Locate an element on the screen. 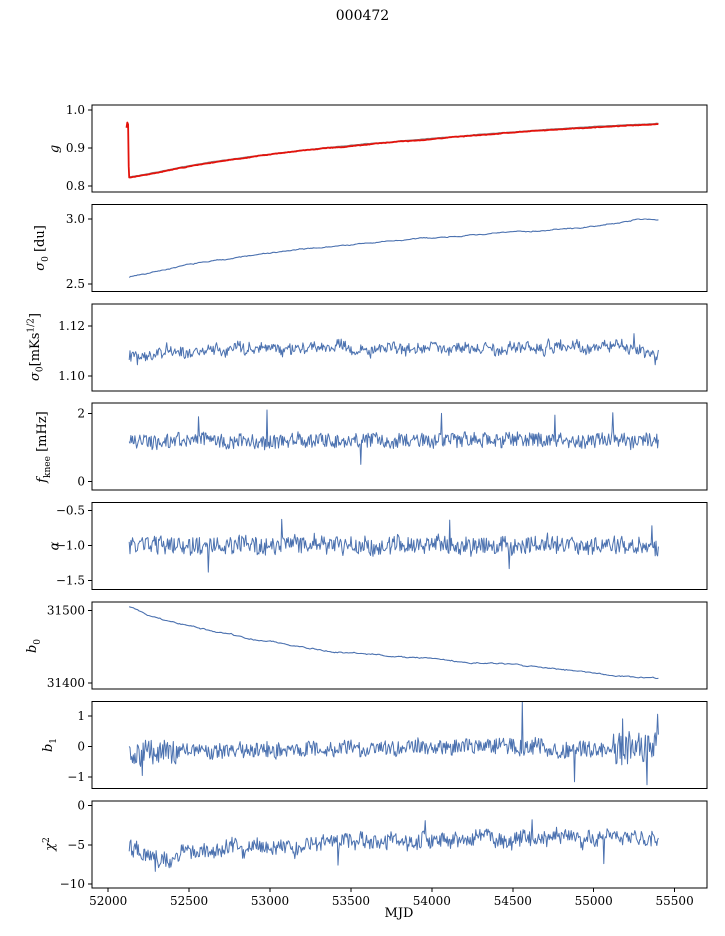 The width and height of the screenshot is (725, 936). y-axis-label-sigma0-du: σ0 [du] is located at coordinates (42, 248).